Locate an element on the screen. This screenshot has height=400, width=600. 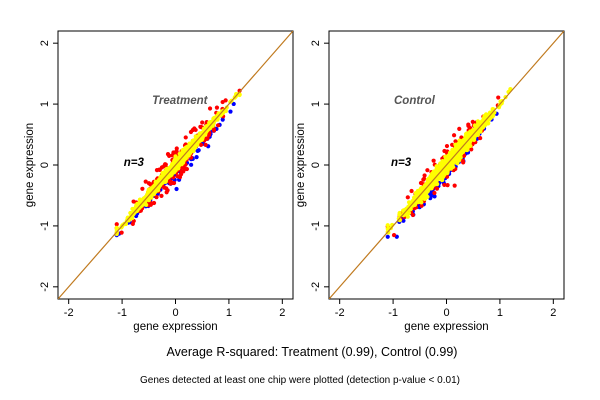
y-axis-label: gene expression is located at coordinates (30, 165).